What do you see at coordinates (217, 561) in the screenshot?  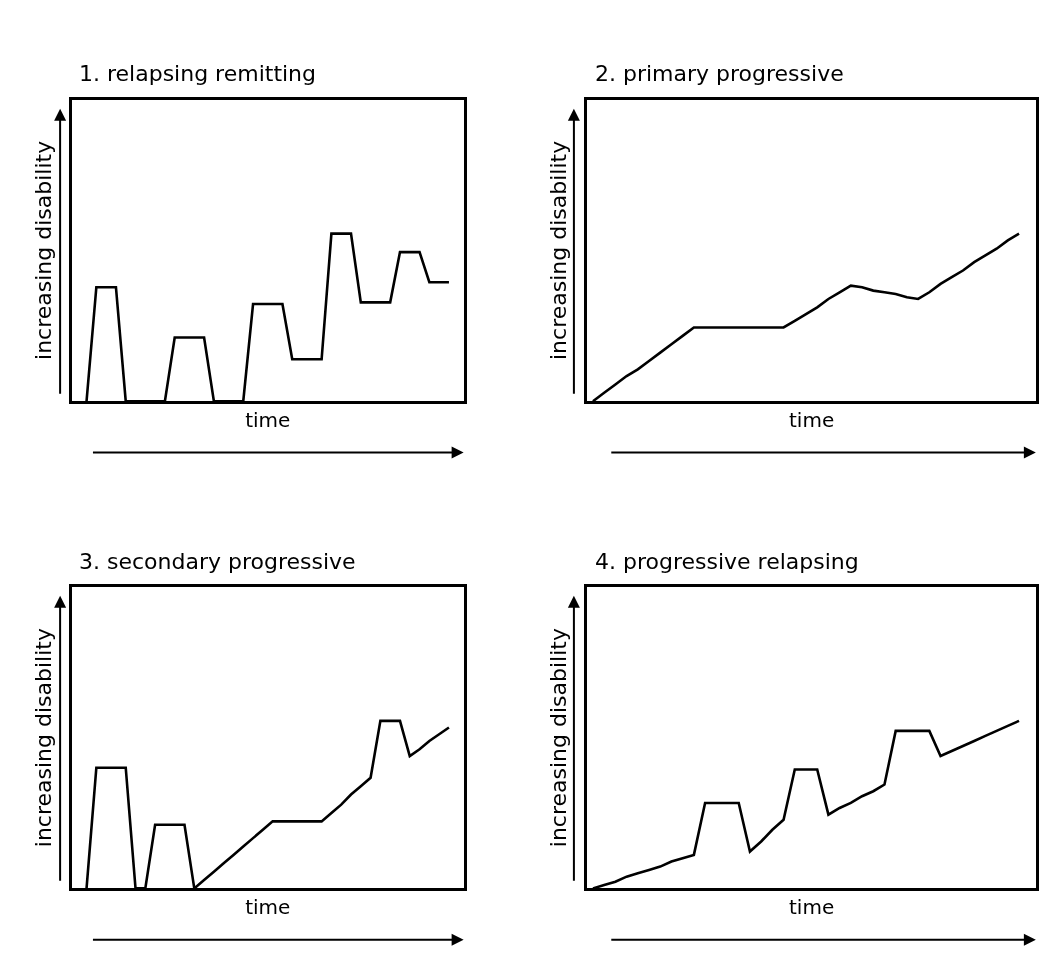 I see `chart-title: 3. secondary progressive` at bounding box center [217, 561].